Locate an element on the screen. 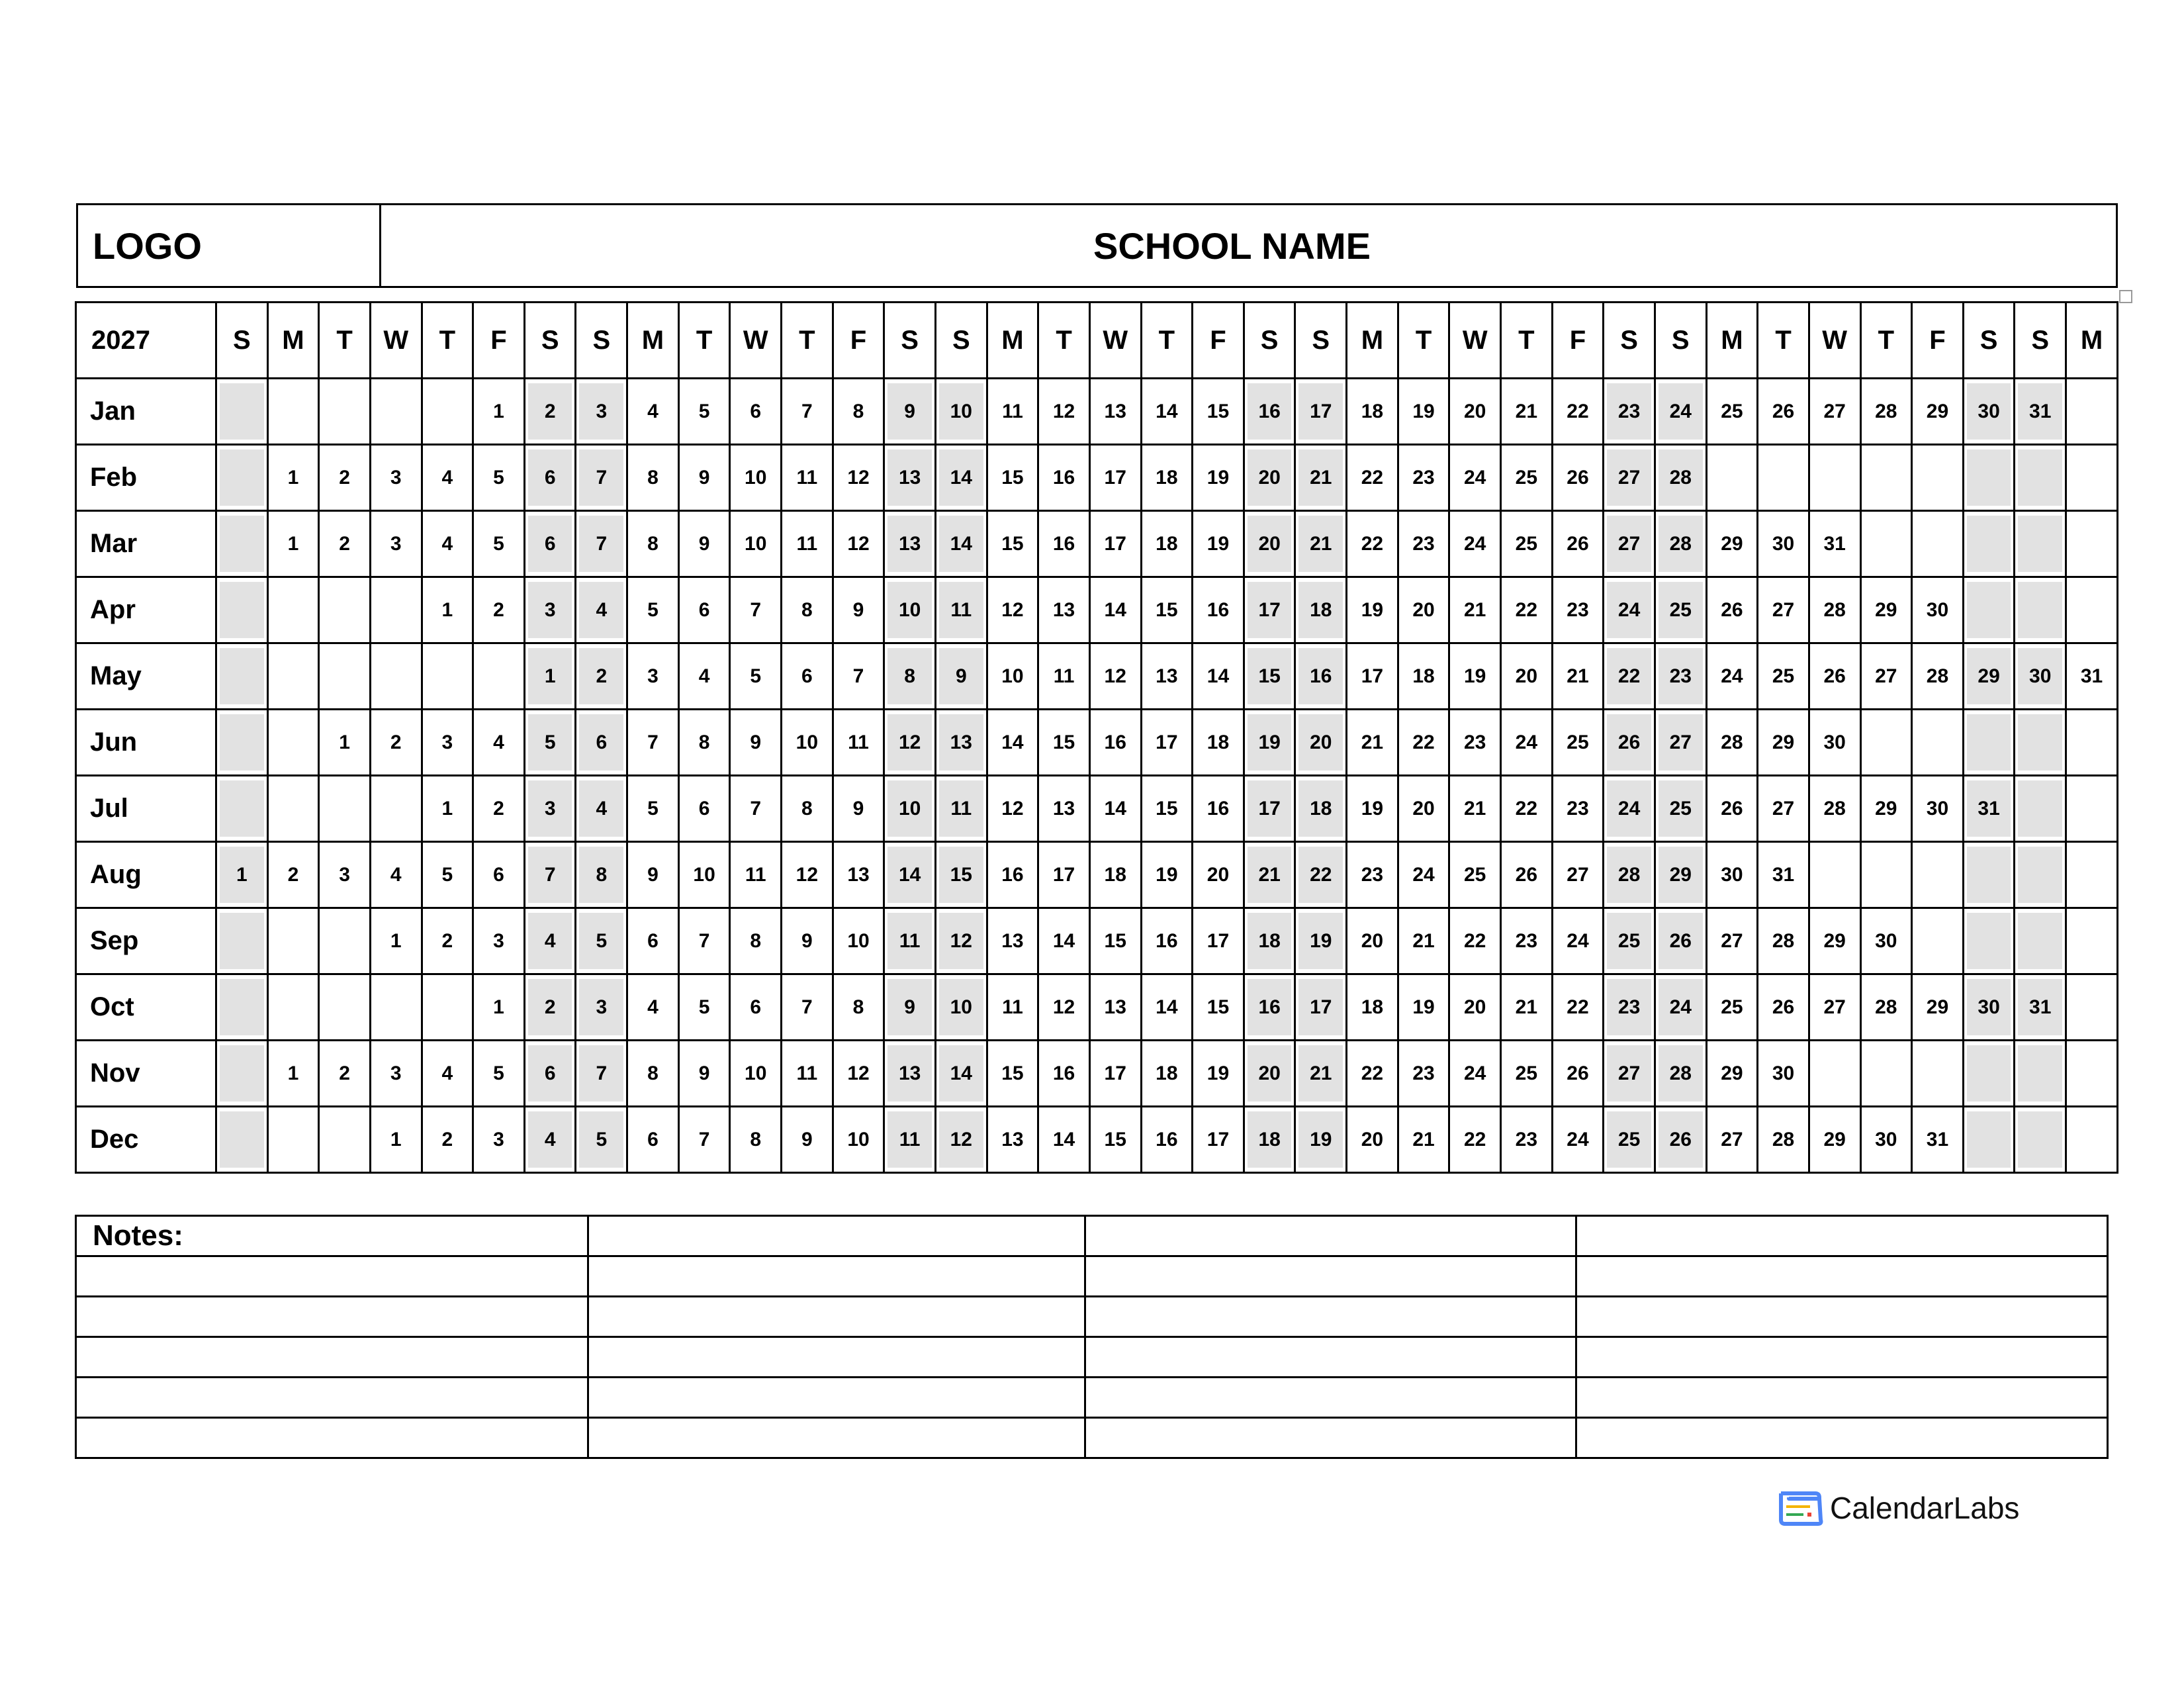 The height and width of the screenshot is (1688, 2184). day-cell: 16 is located at coordinates (1167, 941).